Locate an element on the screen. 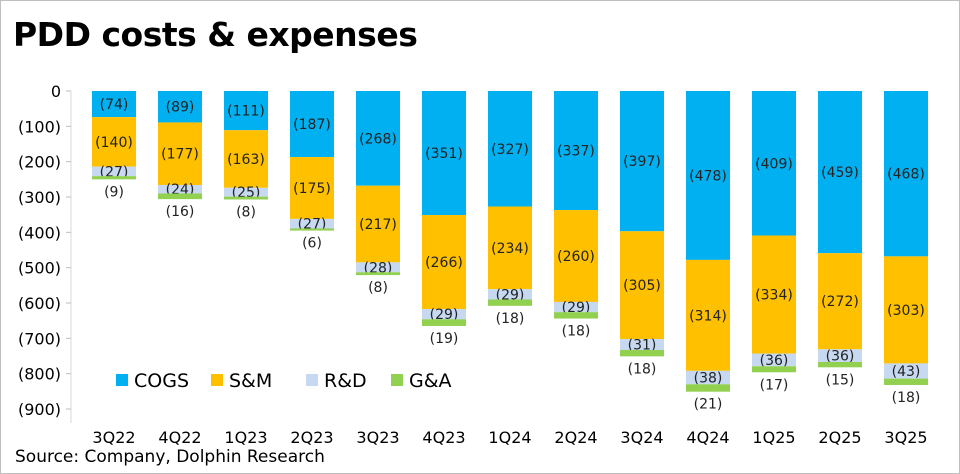 This screenshot has width=960, height=474. data-label: (111) is located at coordinates (246, 112).